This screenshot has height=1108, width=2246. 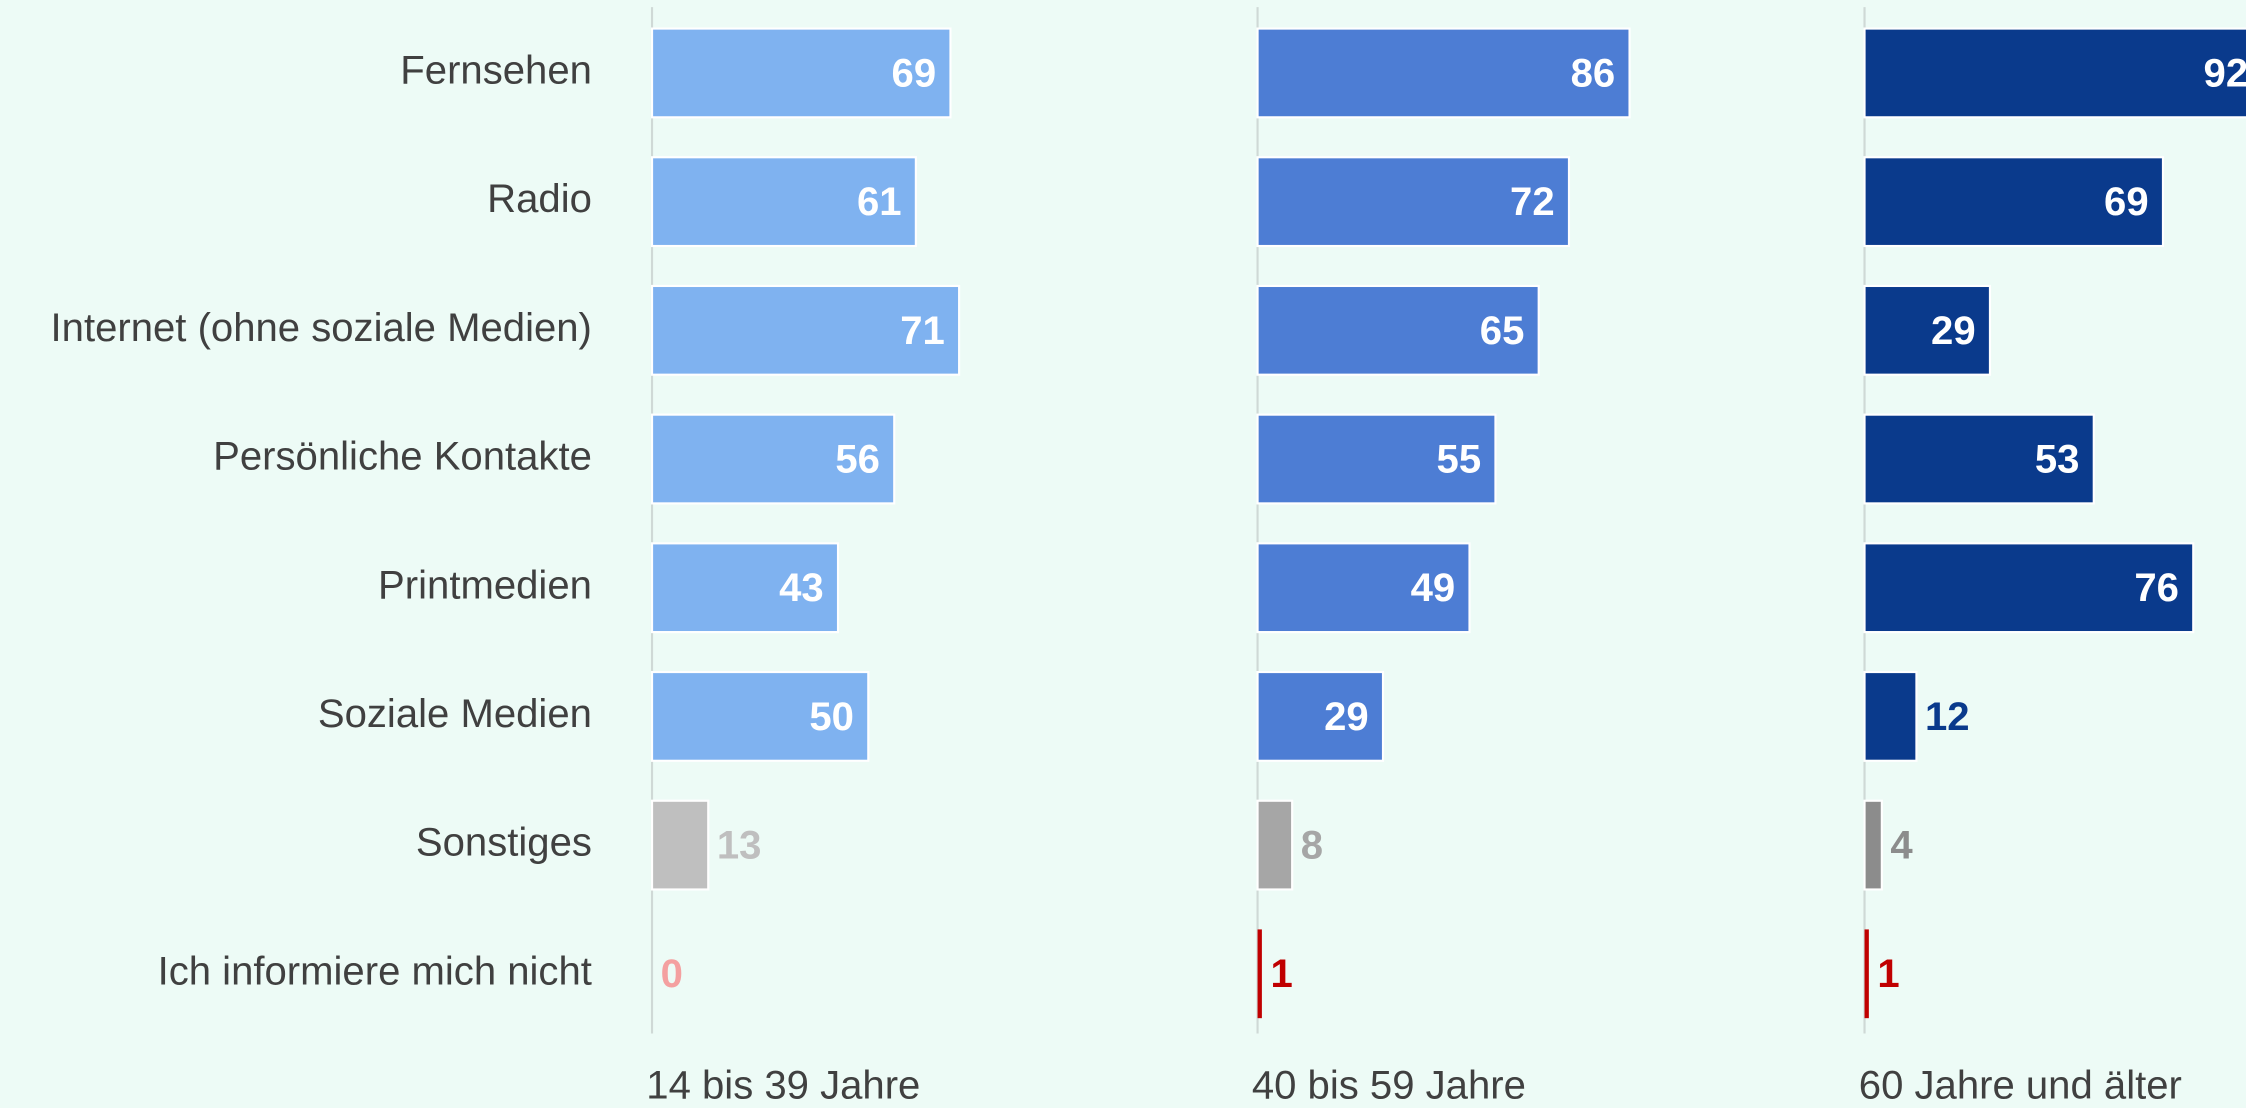 What do you see at coordinates (2156, 588) in the screenshot?
I see `value-label: 76` at bounding box center [2156, 588].